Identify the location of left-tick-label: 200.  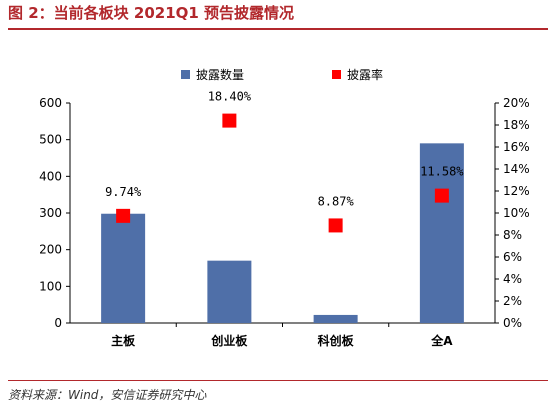
(50, 250).